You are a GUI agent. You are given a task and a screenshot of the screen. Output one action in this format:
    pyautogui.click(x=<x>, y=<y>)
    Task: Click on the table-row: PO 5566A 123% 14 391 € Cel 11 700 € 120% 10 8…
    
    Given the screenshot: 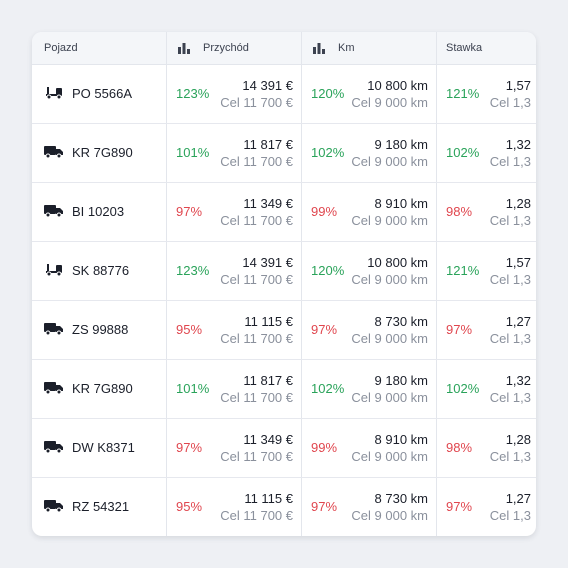 What is the action you would take?
    pyautogui.click(x=284, y=94)
    